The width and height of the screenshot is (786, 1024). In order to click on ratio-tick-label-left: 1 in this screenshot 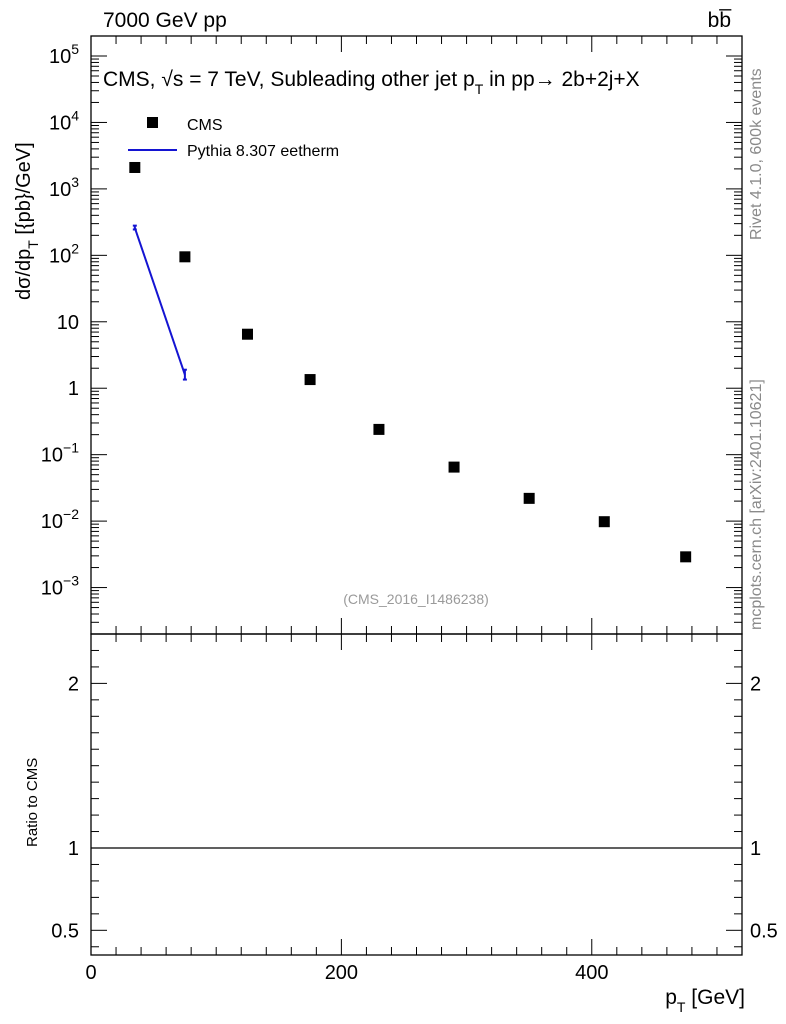, I will do `click(73, 849)`.